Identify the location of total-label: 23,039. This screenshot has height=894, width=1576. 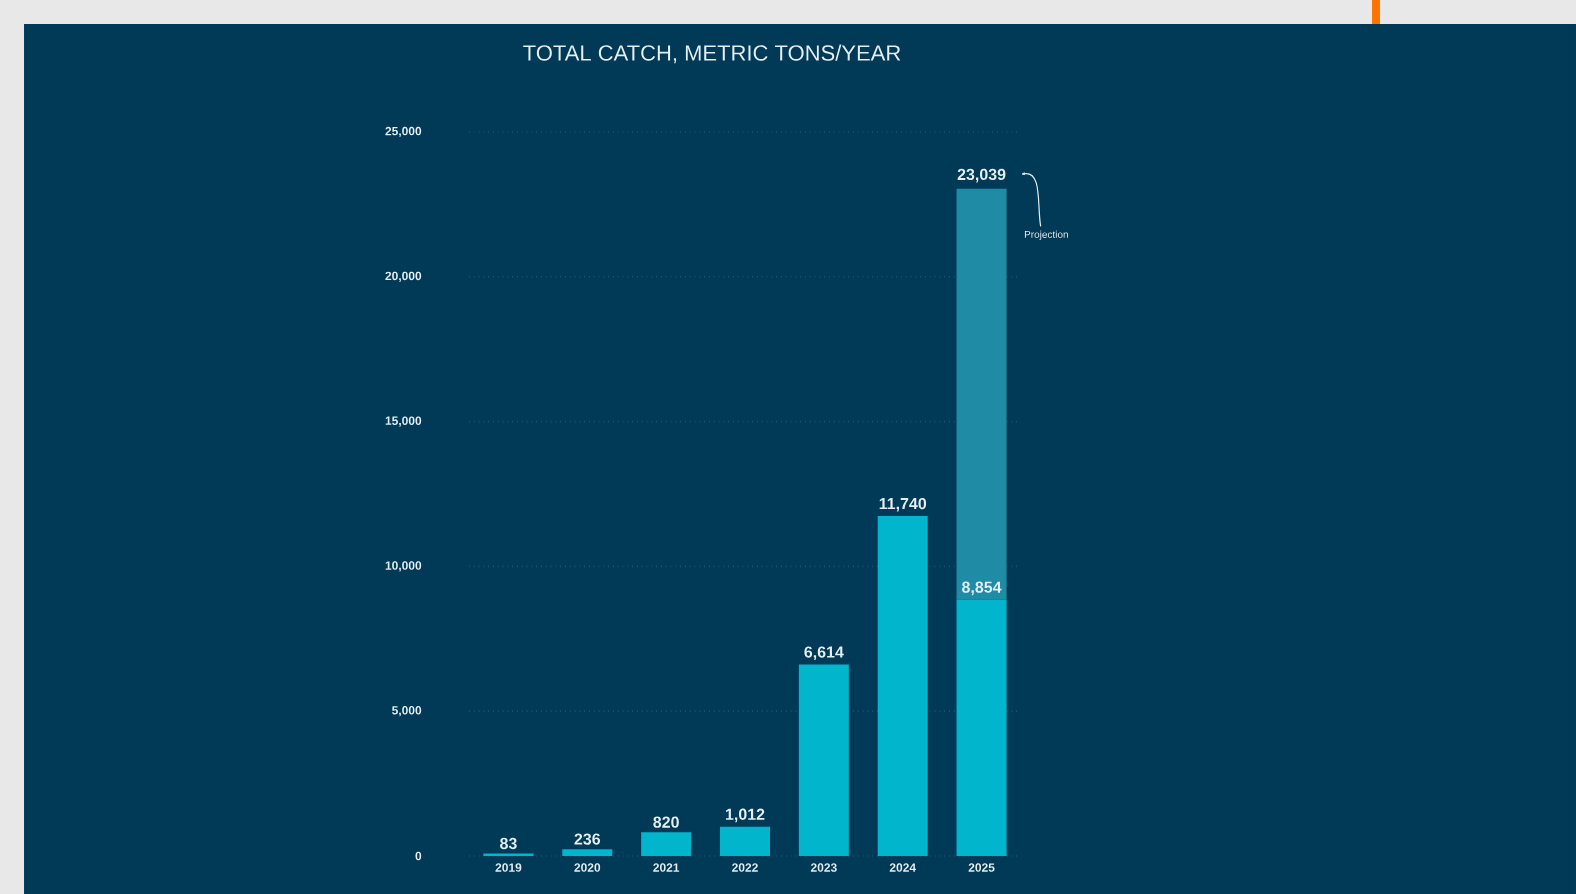
(981, 175).